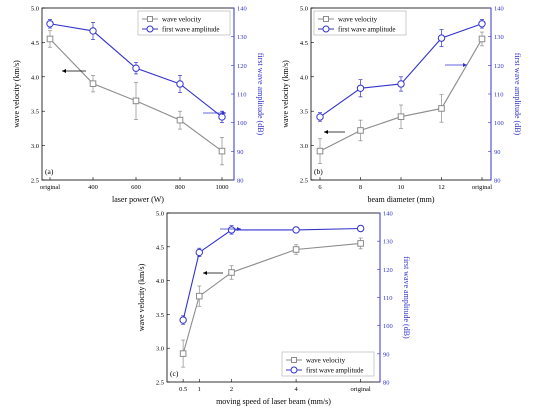 Image resolution: width=550 pixels, height=410 pixels. What do you see at coordinates (320, 187) in the screenshot?
I see `x-tick-label: 6` at bounding box center [320, 187].